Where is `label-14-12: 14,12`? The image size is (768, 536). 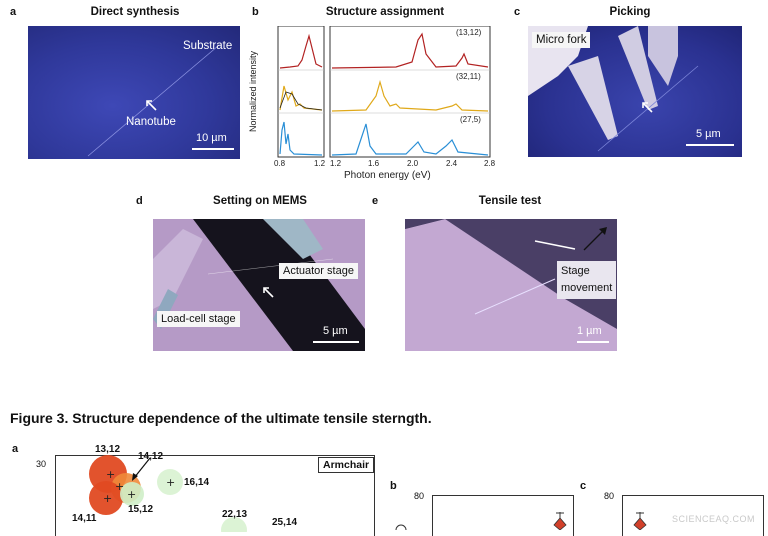 label-14-12: 14,12 is located at coordinates (151, 456).